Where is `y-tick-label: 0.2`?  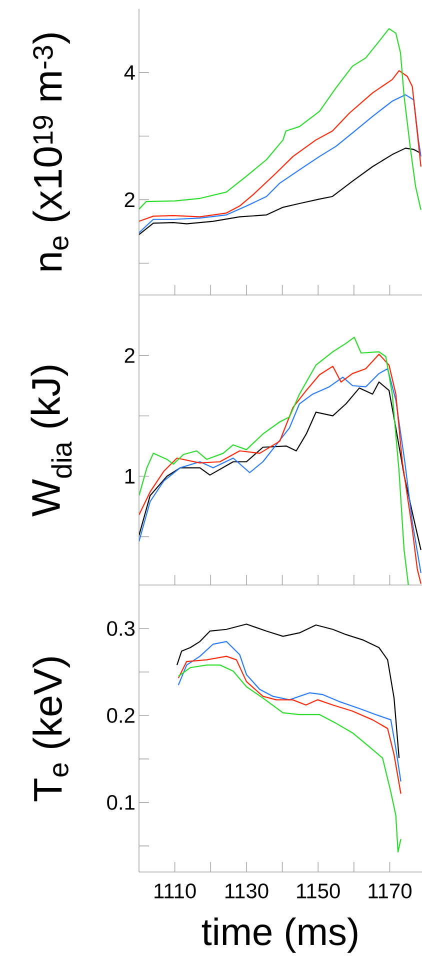
y-tick-label: 0.2 is located at coordinates (120, 715).